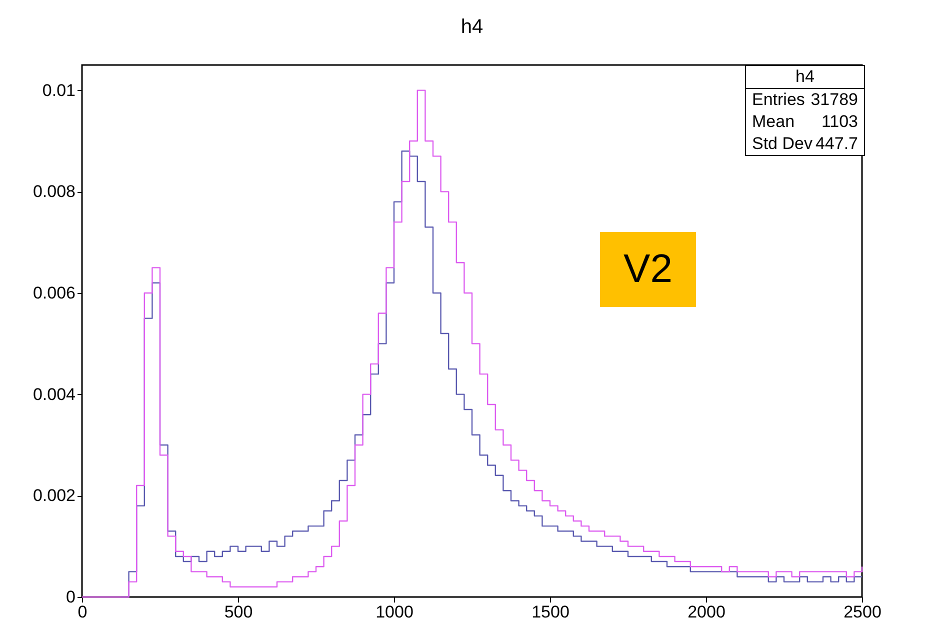 The width and height of the screenshot is (951, 624). What do you see at coordinates (863, 612) in the screenshot?
I see `x-tick-label: 2500` at bounding box center [863, 612].